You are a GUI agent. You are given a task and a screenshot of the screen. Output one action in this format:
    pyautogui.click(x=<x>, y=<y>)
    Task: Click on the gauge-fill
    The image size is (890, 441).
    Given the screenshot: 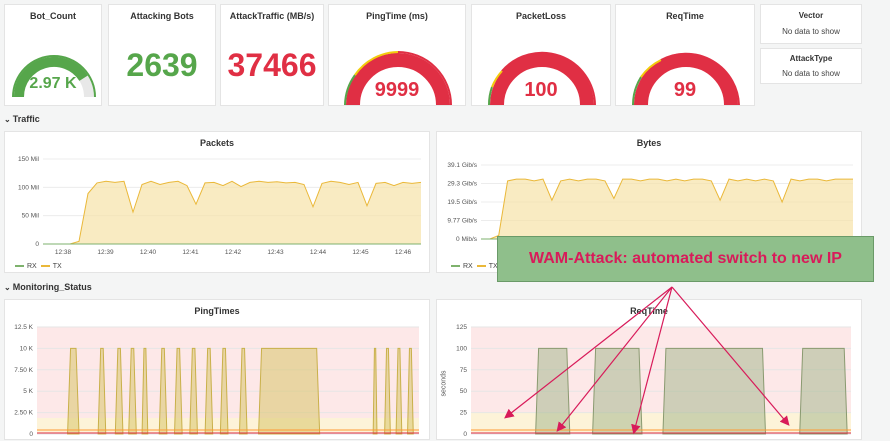 What is the action you would take?
    pyautogui.click(x=50, y=77)
    